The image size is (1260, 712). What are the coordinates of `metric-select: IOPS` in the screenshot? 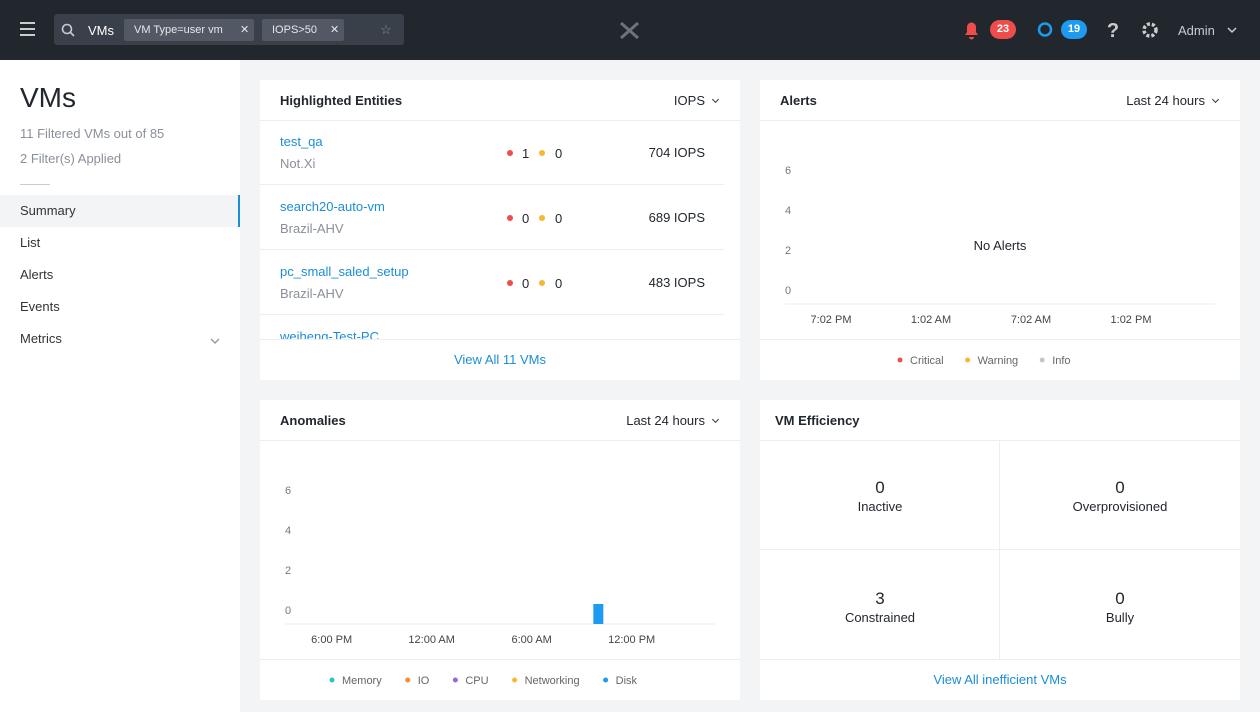 It's located at (696, 100).